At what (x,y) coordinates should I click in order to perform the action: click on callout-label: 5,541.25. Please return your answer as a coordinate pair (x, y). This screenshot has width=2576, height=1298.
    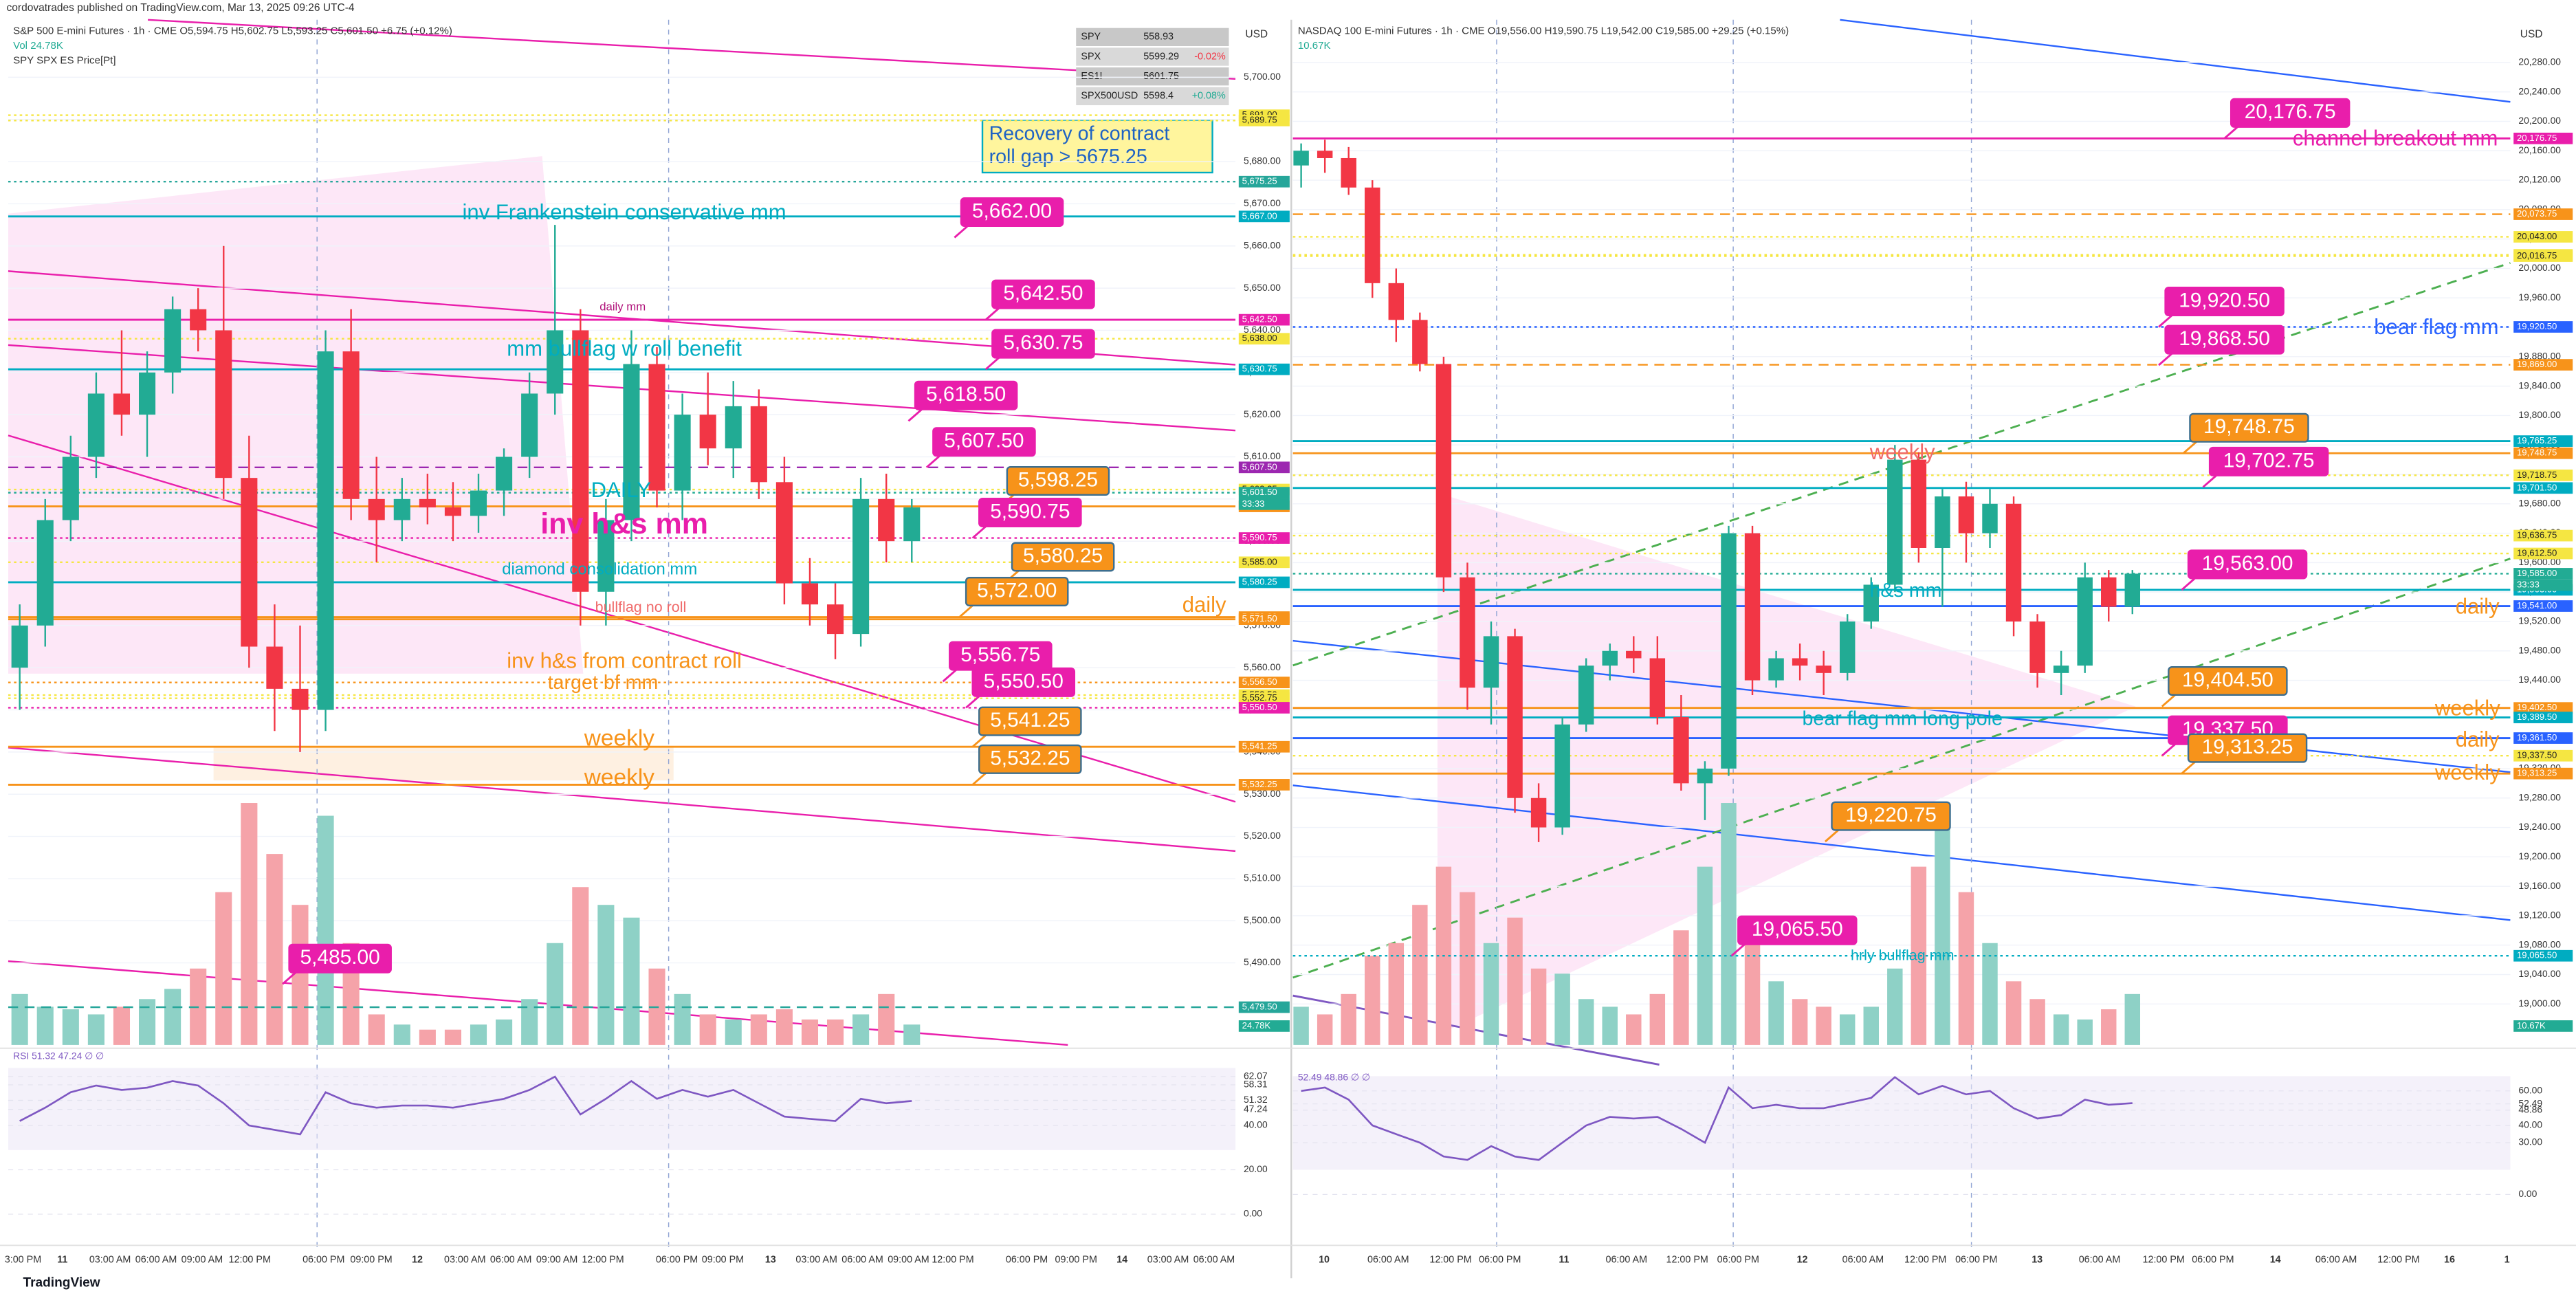
    Looking at the image, I should click on (1030, 720).